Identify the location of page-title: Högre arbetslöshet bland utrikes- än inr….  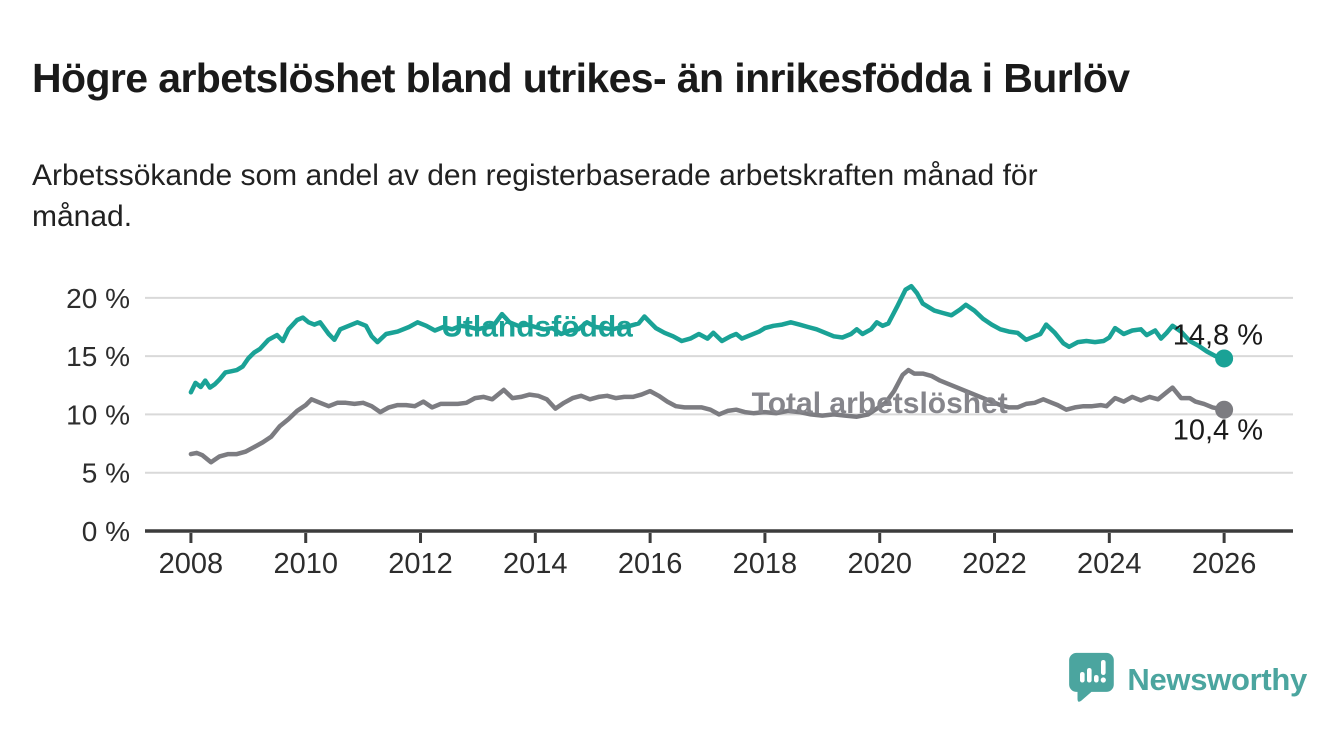
(581, 78).